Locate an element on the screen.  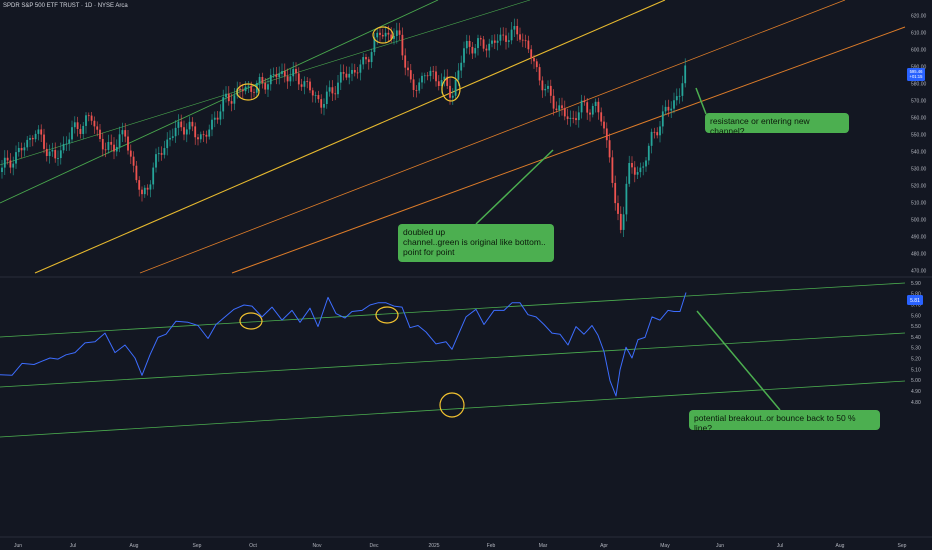
indicator-tick-label: 5.10 is located at coordinates (916, 370).